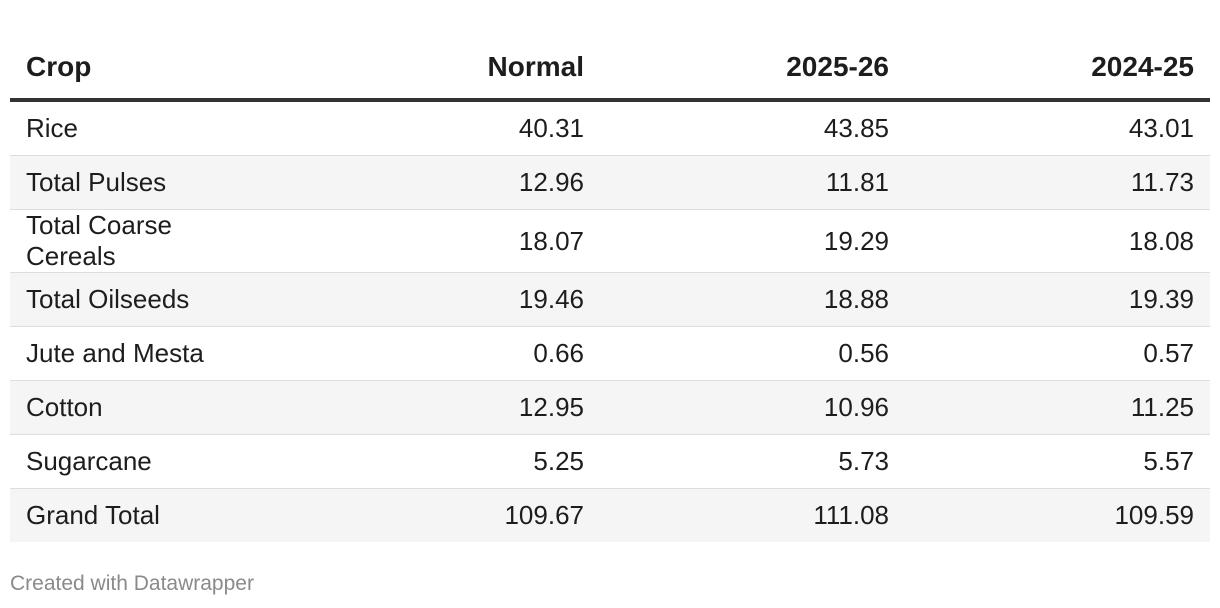 The image size is (1220, 608). What do you see at coordinates (752, 515) in the screenshot?
I see `cell-2025-26: 111.08` at bounding box center [752, 515].